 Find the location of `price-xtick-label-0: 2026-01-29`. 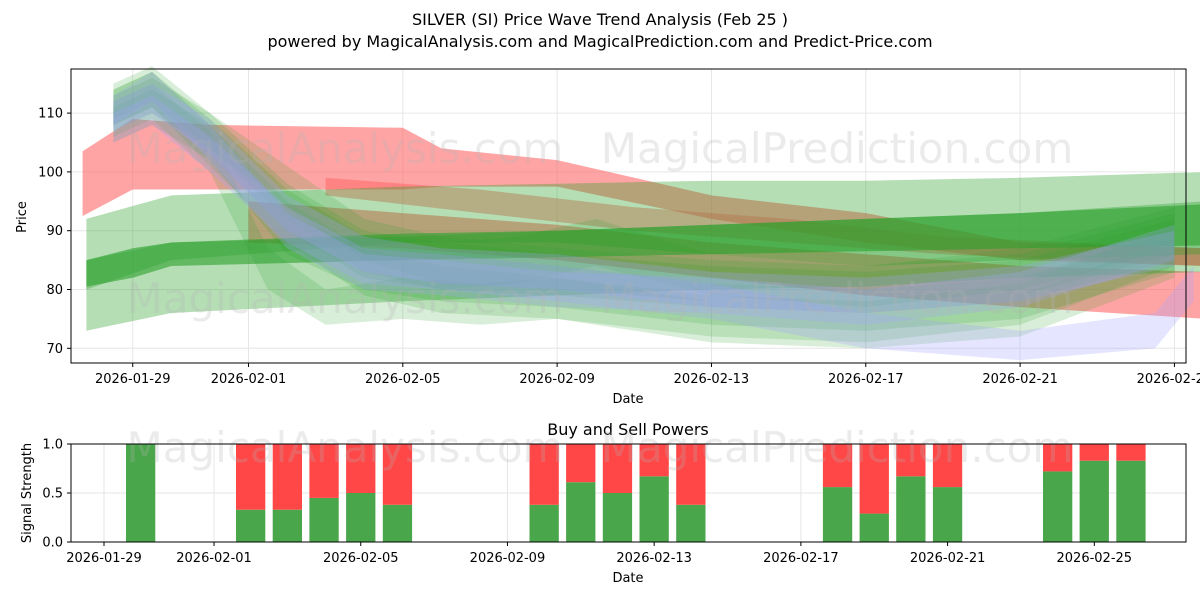

price-xtick-label-0: 2026-01-29 is located at coordinates (133, 379).